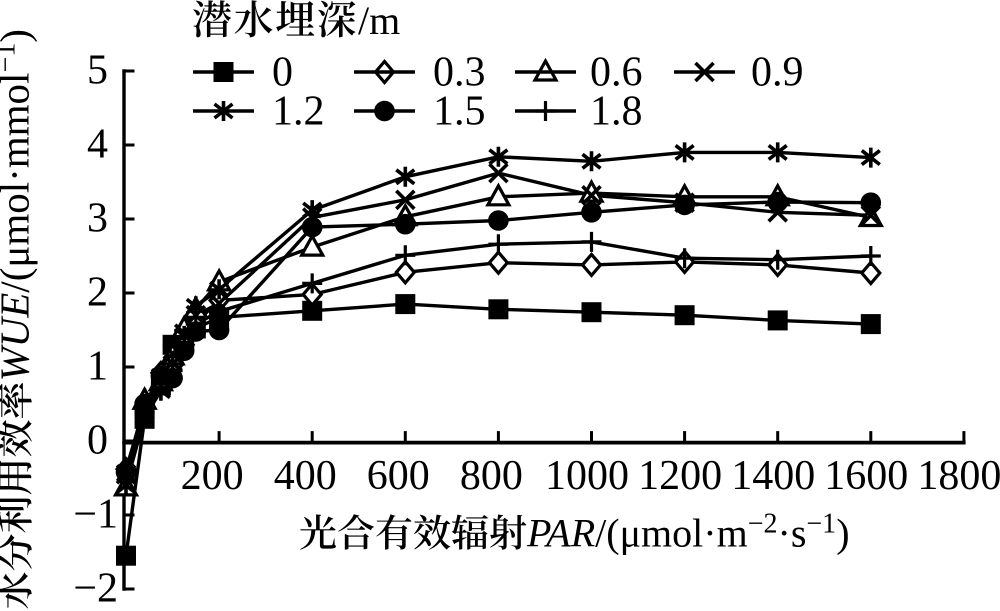  Describe the element at coordinates (97, 293) in the screenshot. I see `svg-text: 2` at that location.